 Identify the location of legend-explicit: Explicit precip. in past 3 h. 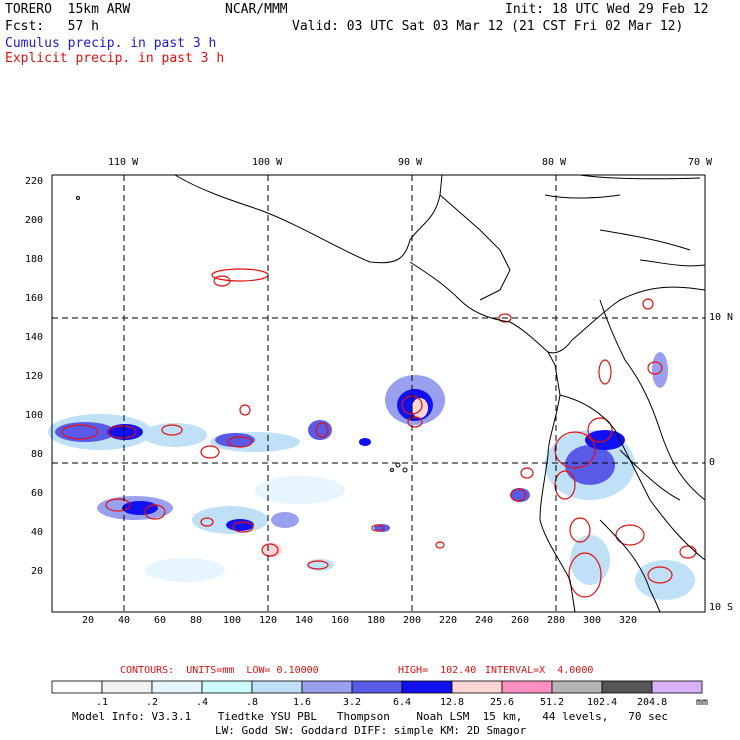
(115, 58).